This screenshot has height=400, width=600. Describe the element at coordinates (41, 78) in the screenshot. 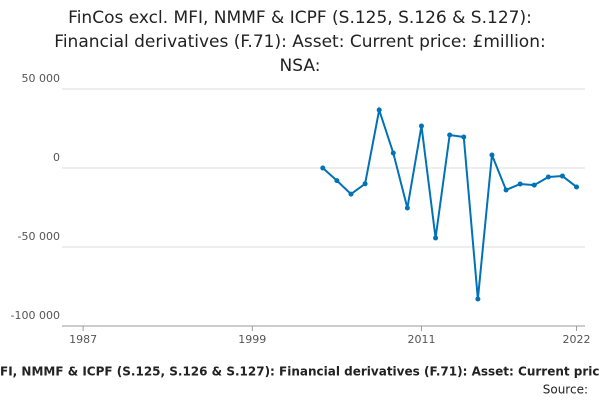

I see `y-tick-label: 50 000` at that location.